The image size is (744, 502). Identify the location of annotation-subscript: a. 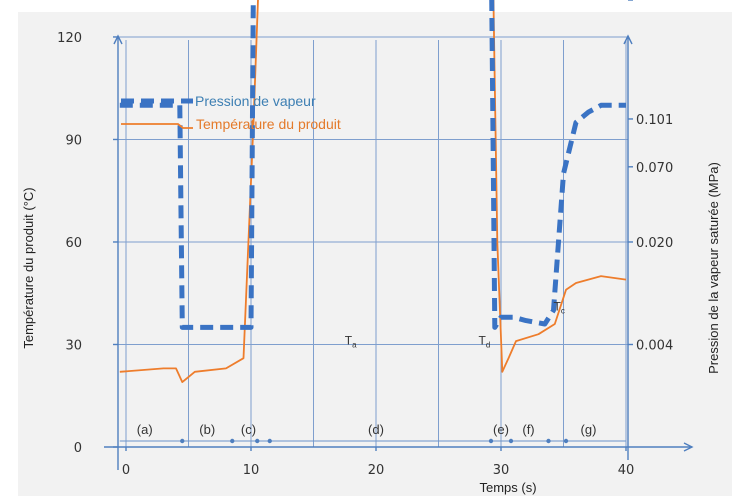
(354, 344).